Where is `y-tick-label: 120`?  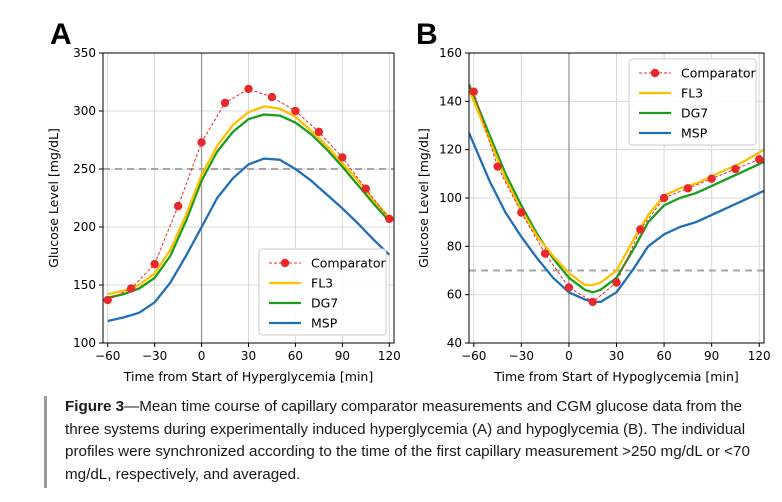 y-tick-label: 120 is located at coordinates (450, 150).